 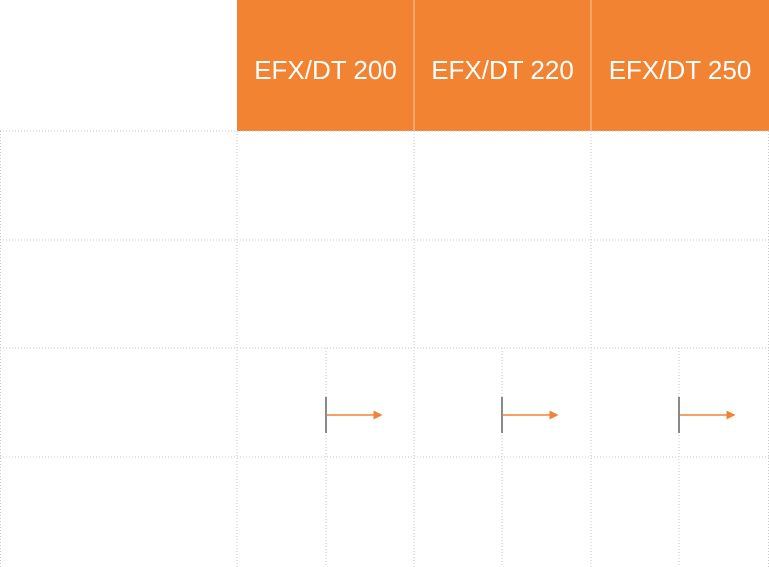 What do you see at coordinates (530, 415) in the screenshot?
I see `indicators` at bounding box center [530, 415].